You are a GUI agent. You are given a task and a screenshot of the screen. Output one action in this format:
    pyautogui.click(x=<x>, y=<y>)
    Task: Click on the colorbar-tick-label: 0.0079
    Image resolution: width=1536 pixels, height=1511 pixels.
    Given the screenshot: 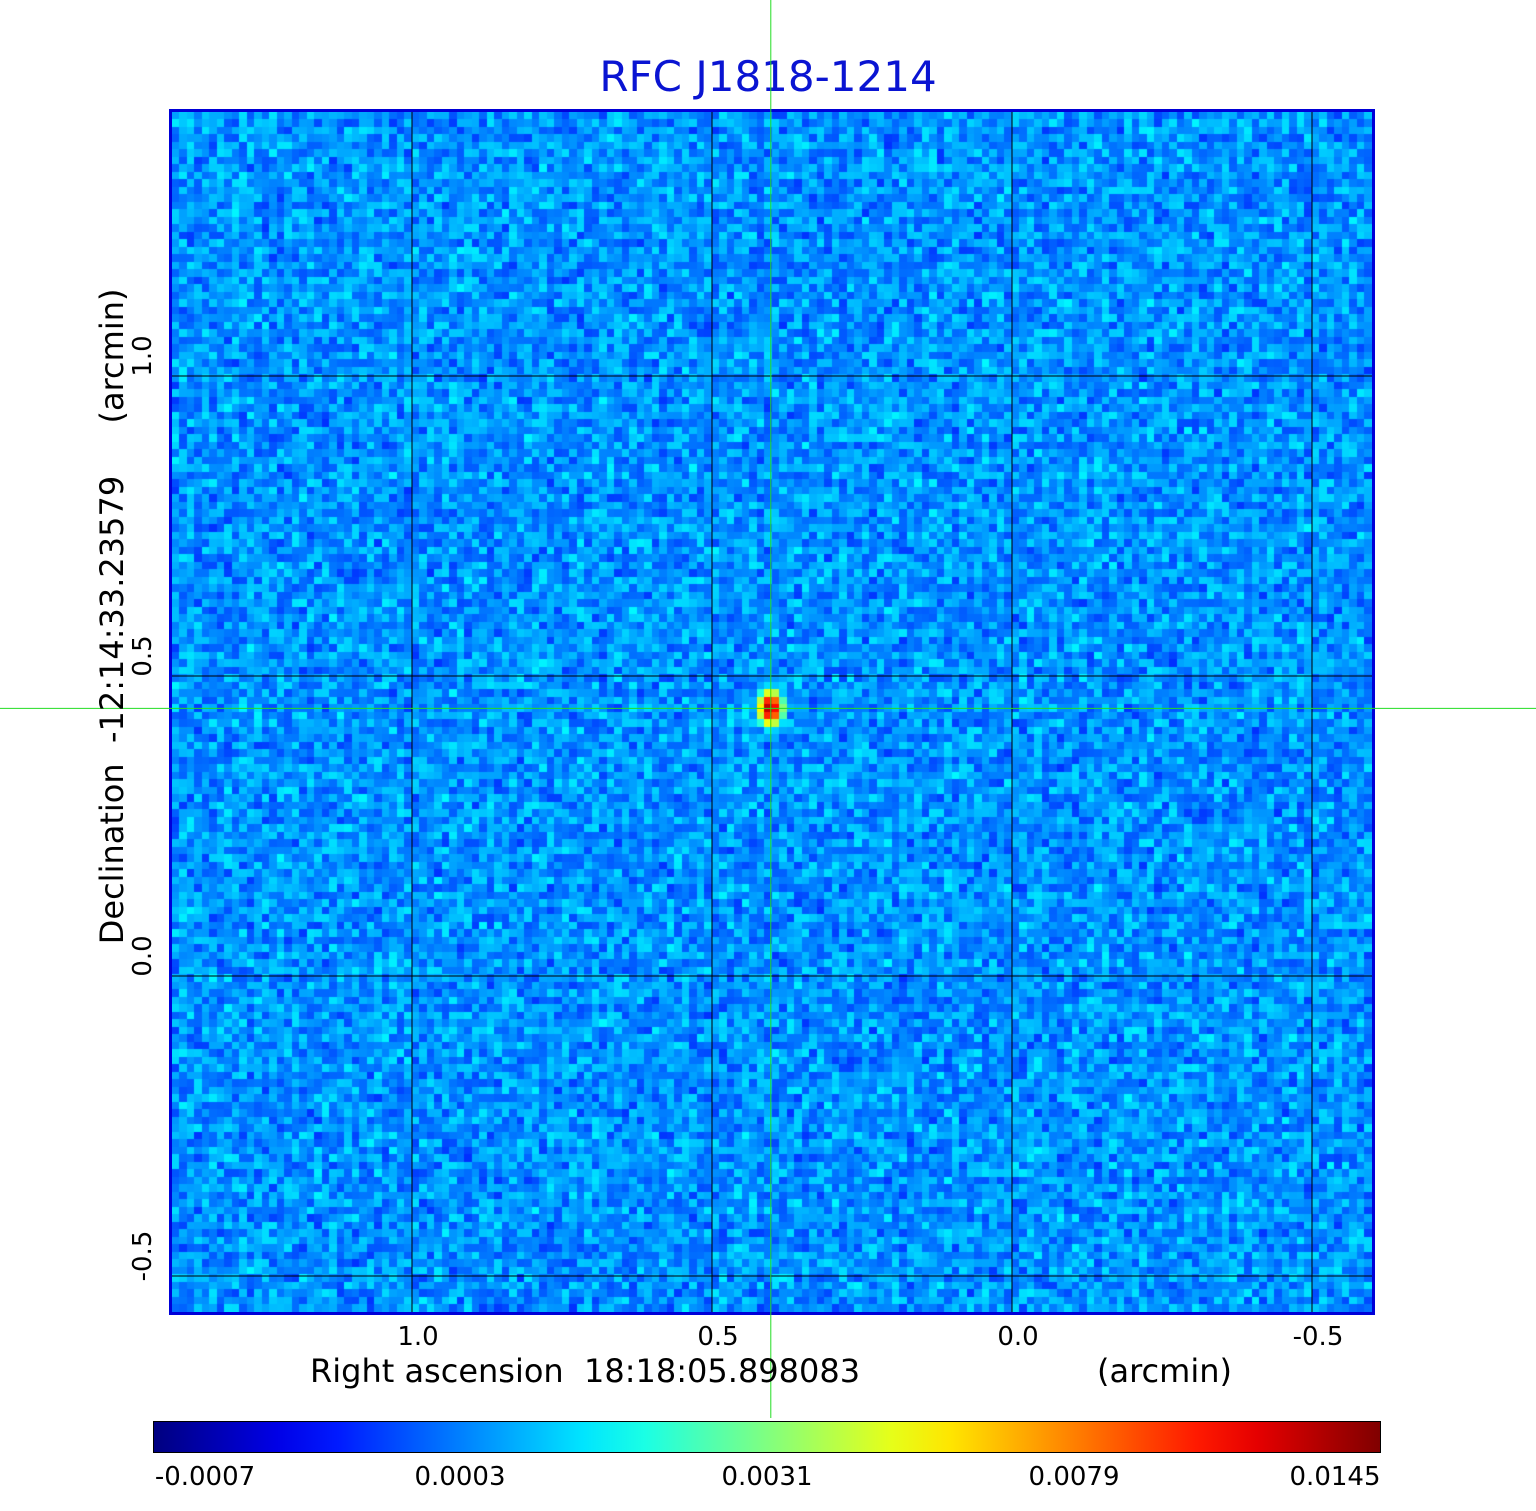 What is the action you would take?
    pyautogui.click(x=1074, y=1477)
    